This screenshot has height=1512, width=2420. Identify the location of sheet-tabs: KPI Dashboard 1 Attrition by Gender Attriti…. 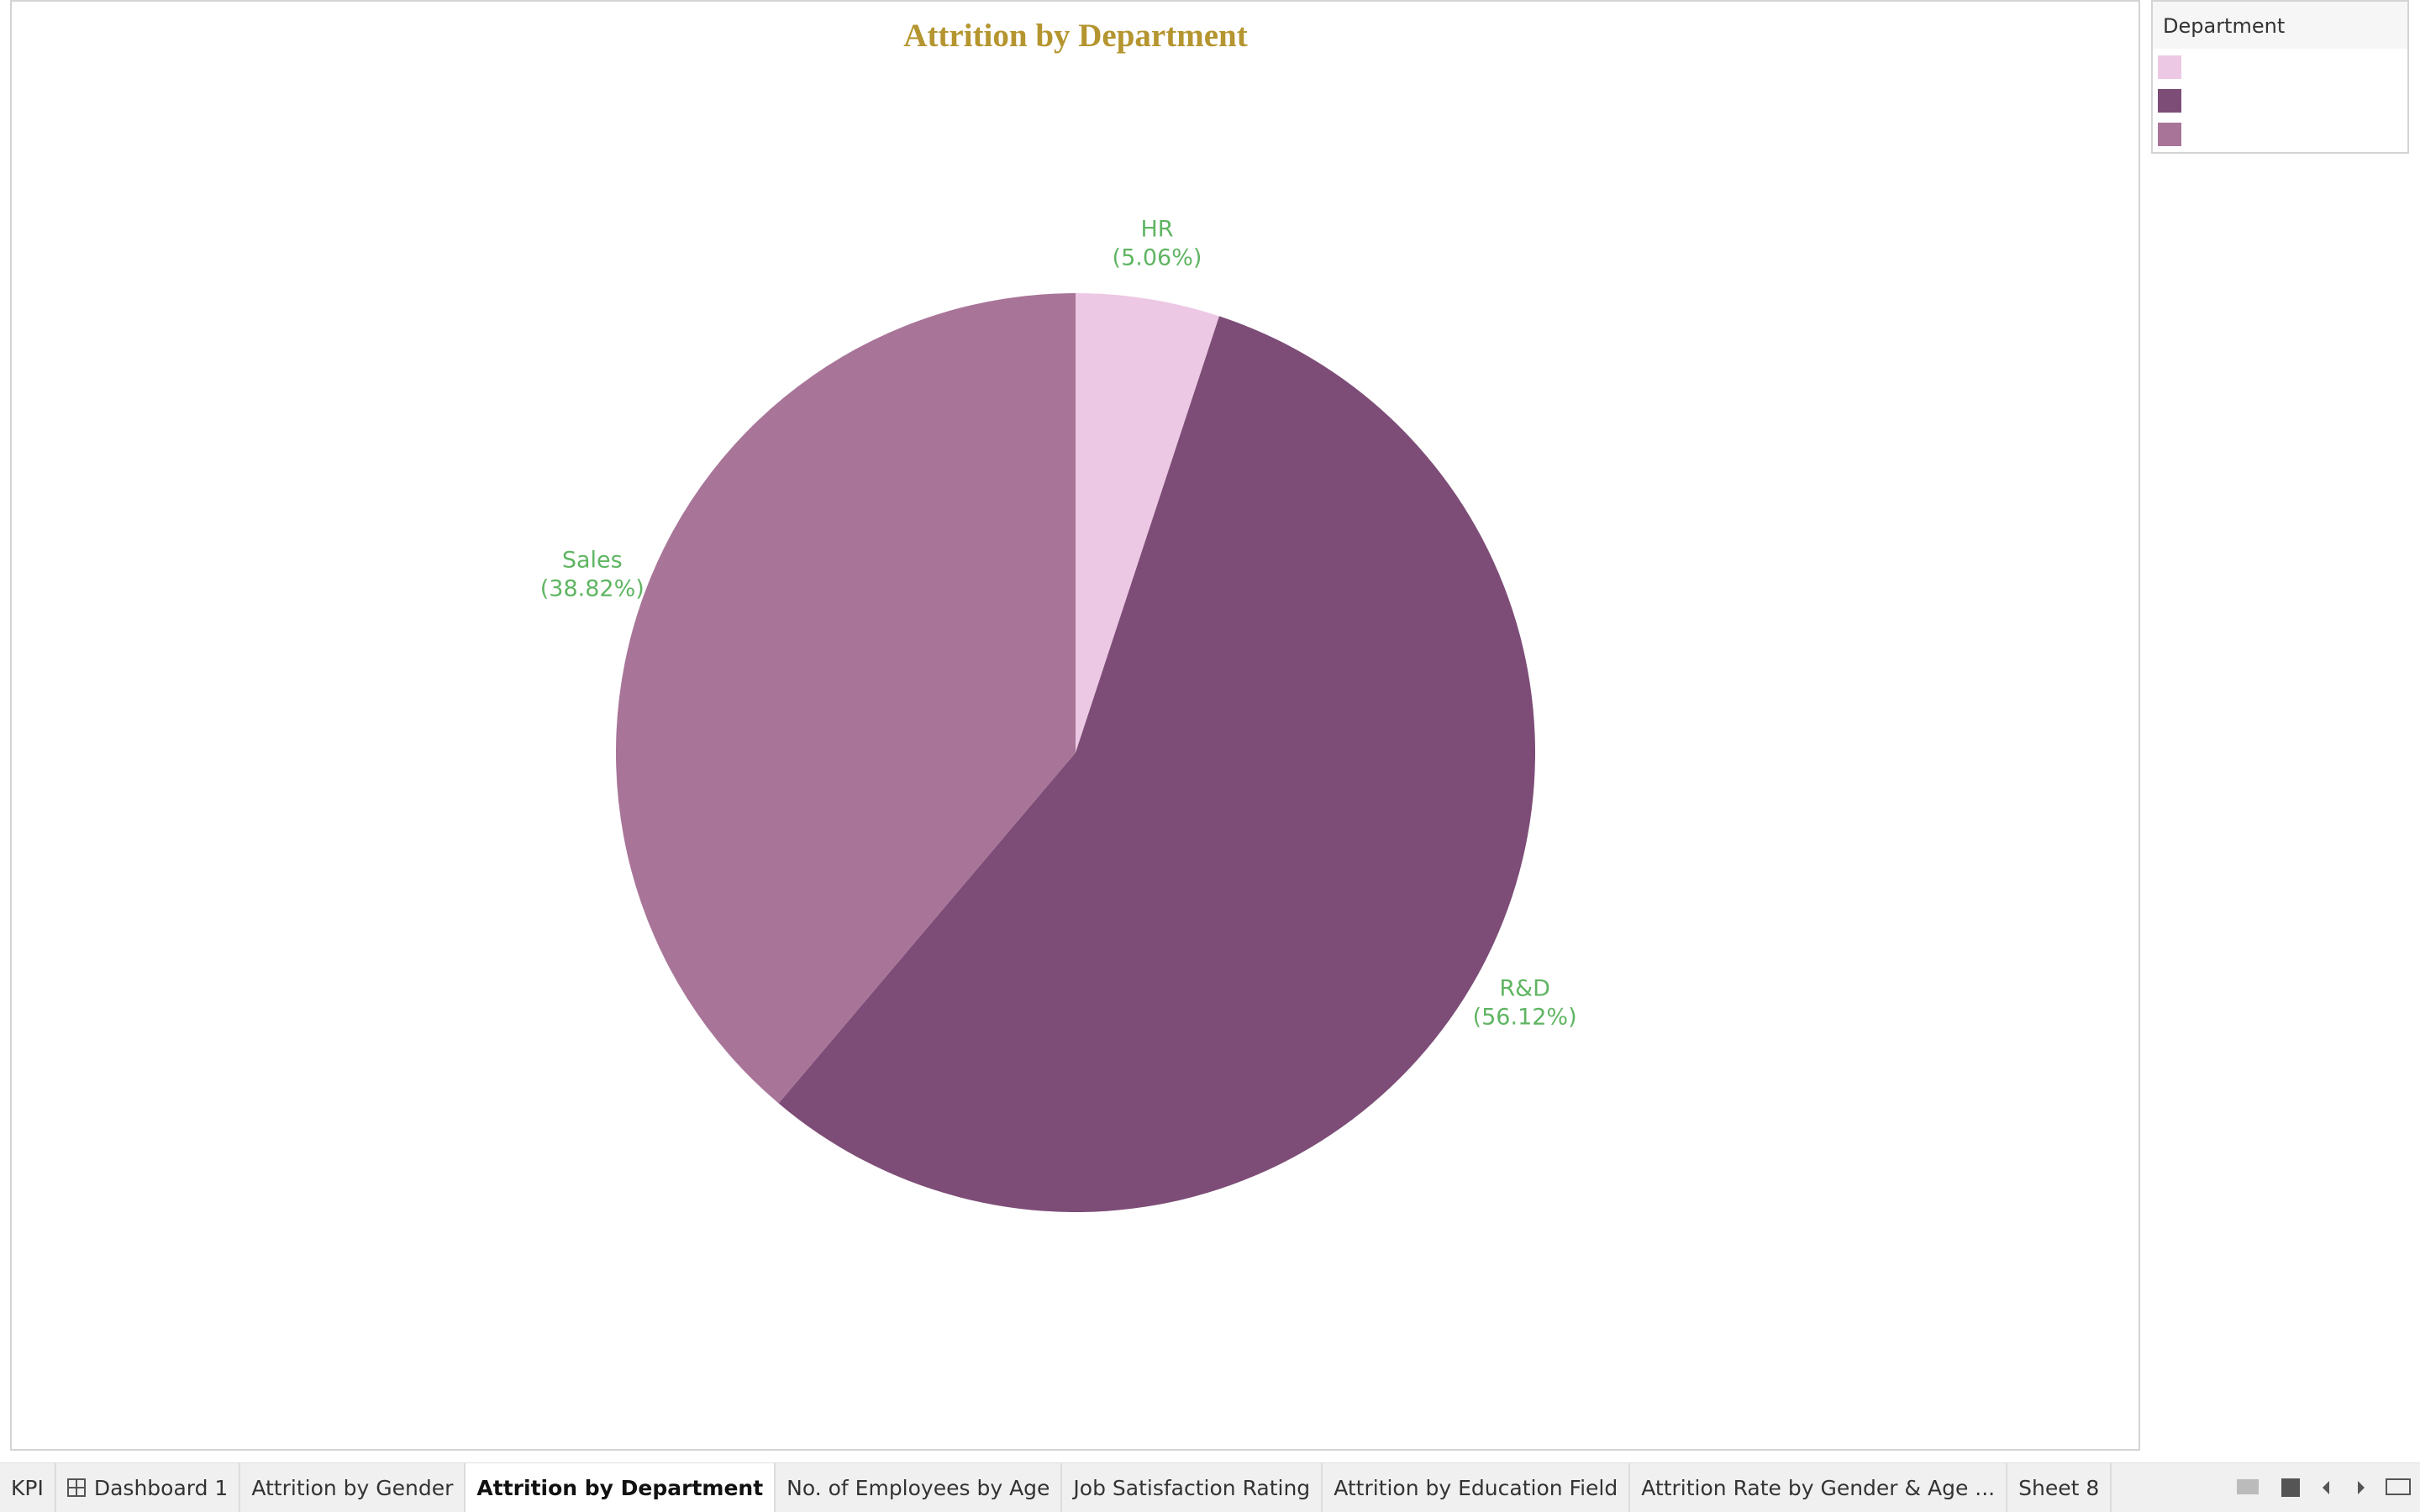
(1210, 1487).